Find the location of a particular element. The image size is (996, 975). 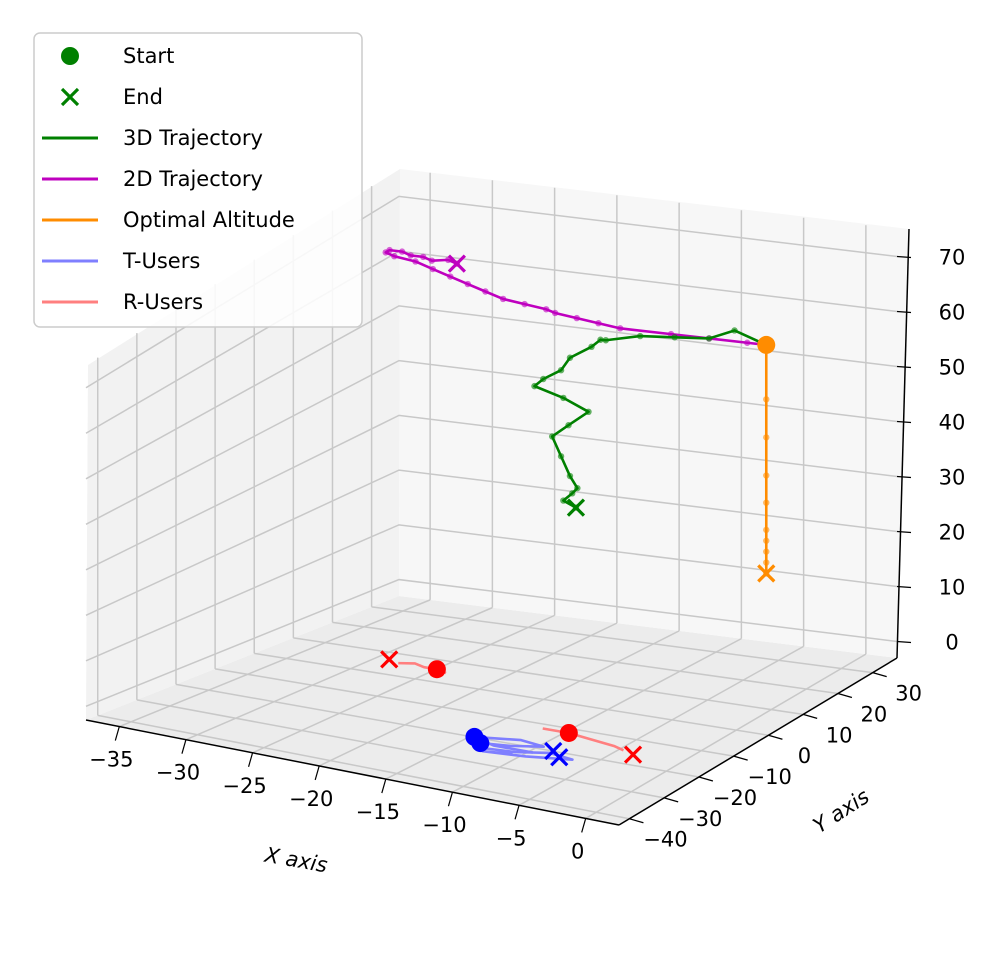

legend-entry: T-Users is located at coordinates (121, 261).